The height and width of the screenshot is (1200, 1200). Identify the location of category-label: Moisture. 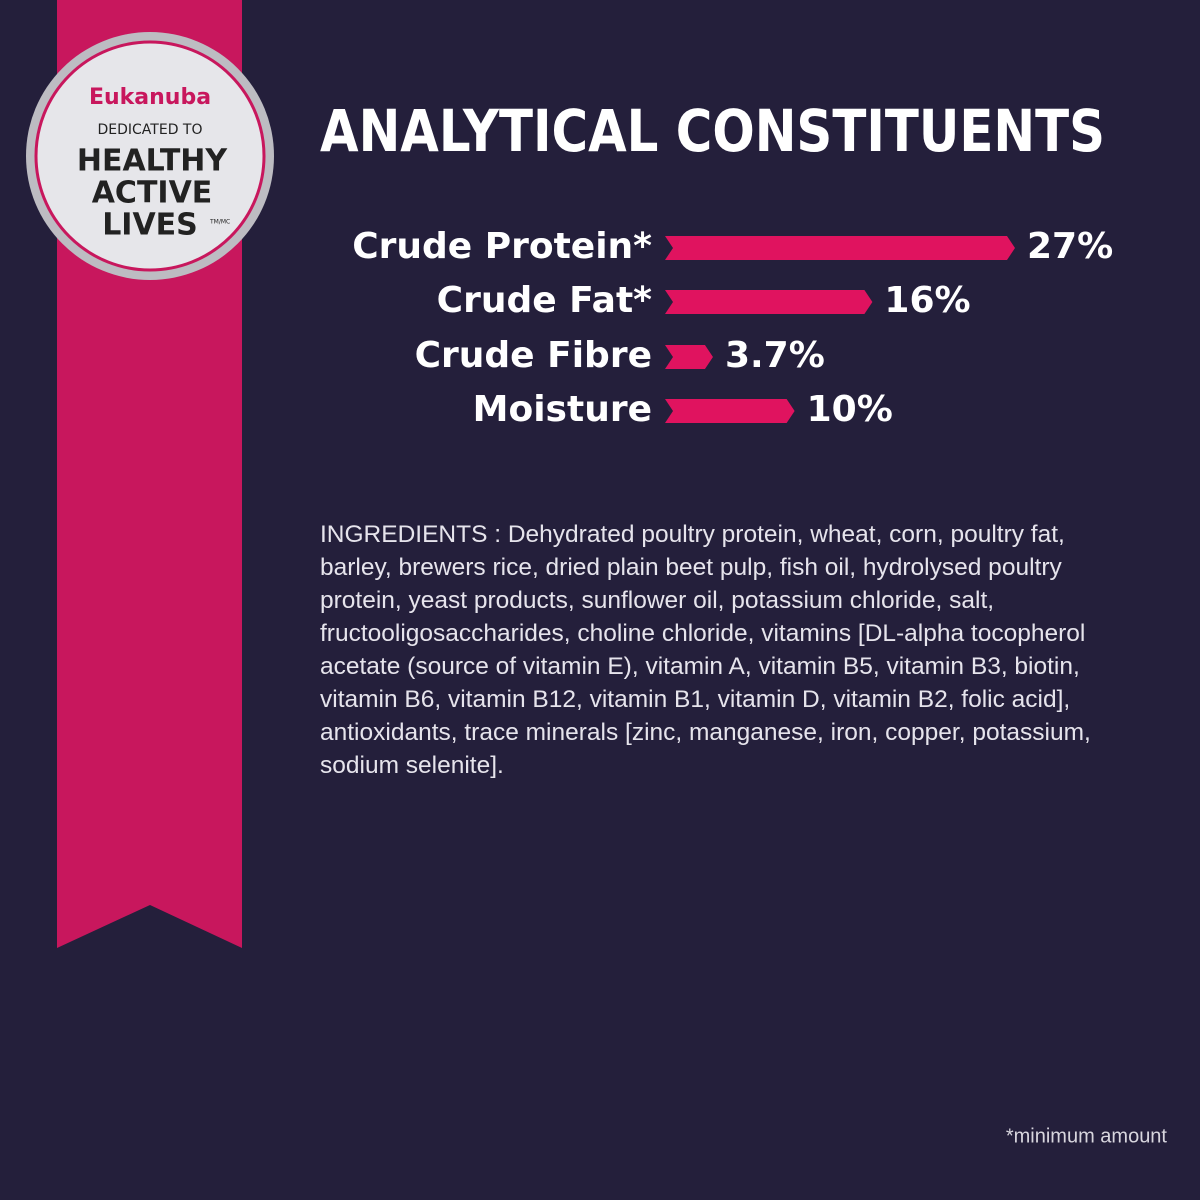
(562, 409).